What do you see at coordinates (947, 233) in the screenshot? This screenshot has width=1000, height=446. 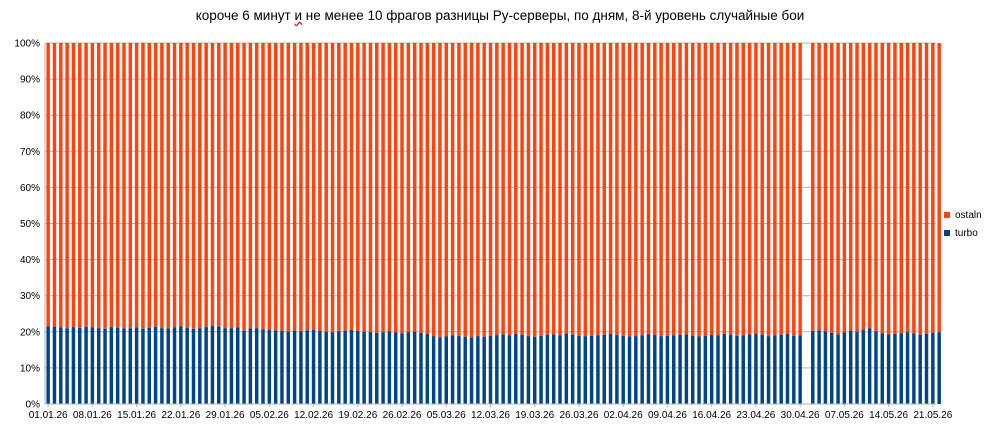 I see `legend-swatch-turbo` at bounding box center [947, 233].